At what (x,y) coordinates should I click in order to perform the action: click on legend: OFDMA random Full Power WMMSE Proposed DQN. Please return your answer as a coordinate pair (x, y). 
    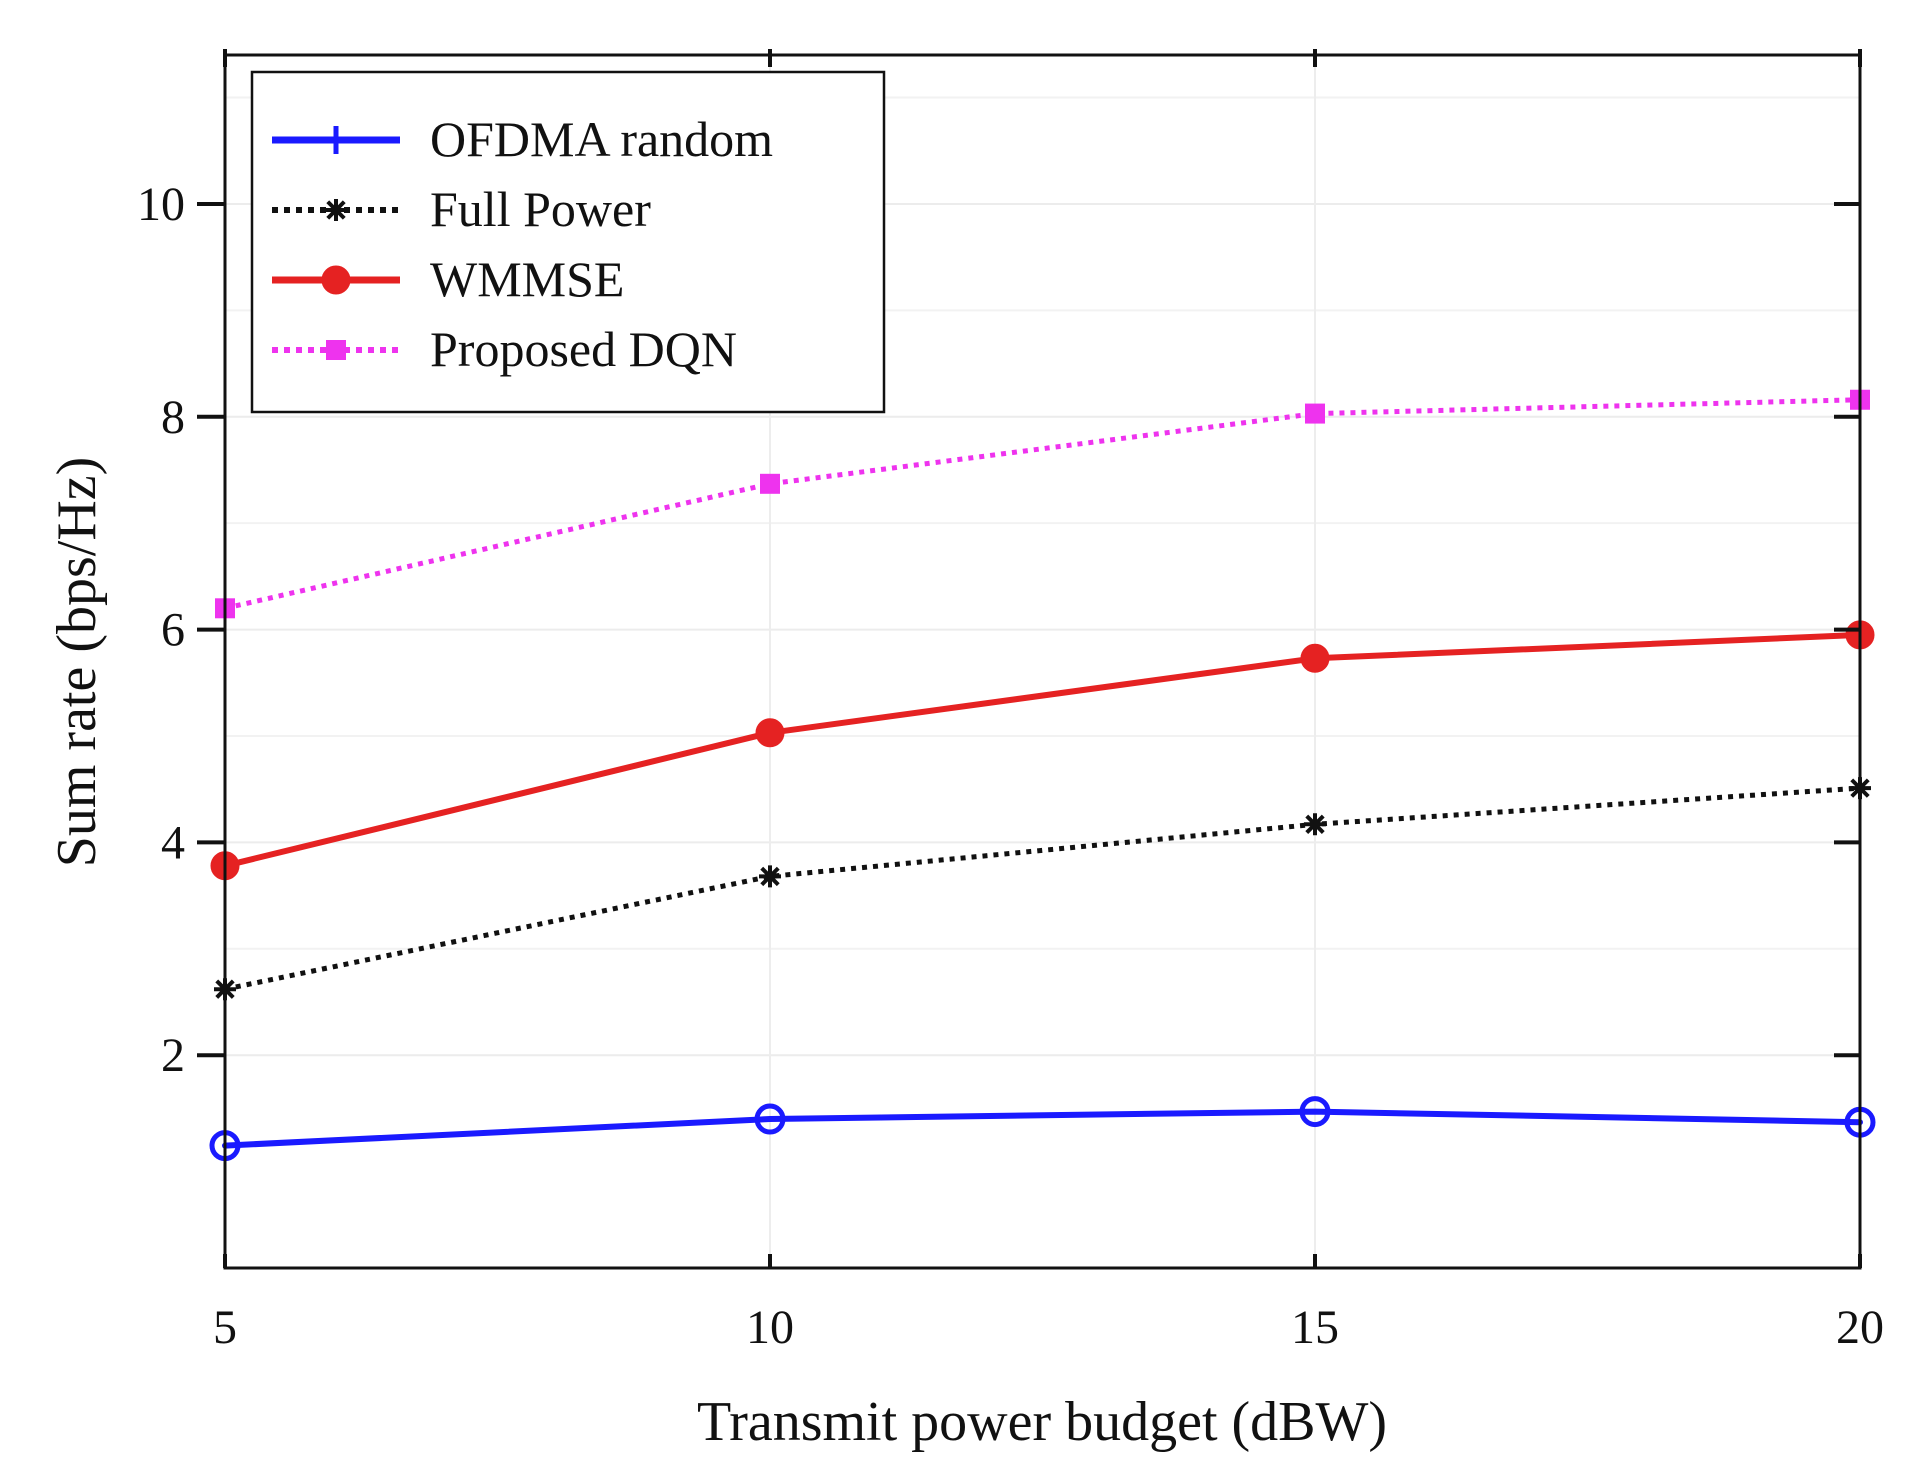
    Looking at the image, I should click on (568, 242).